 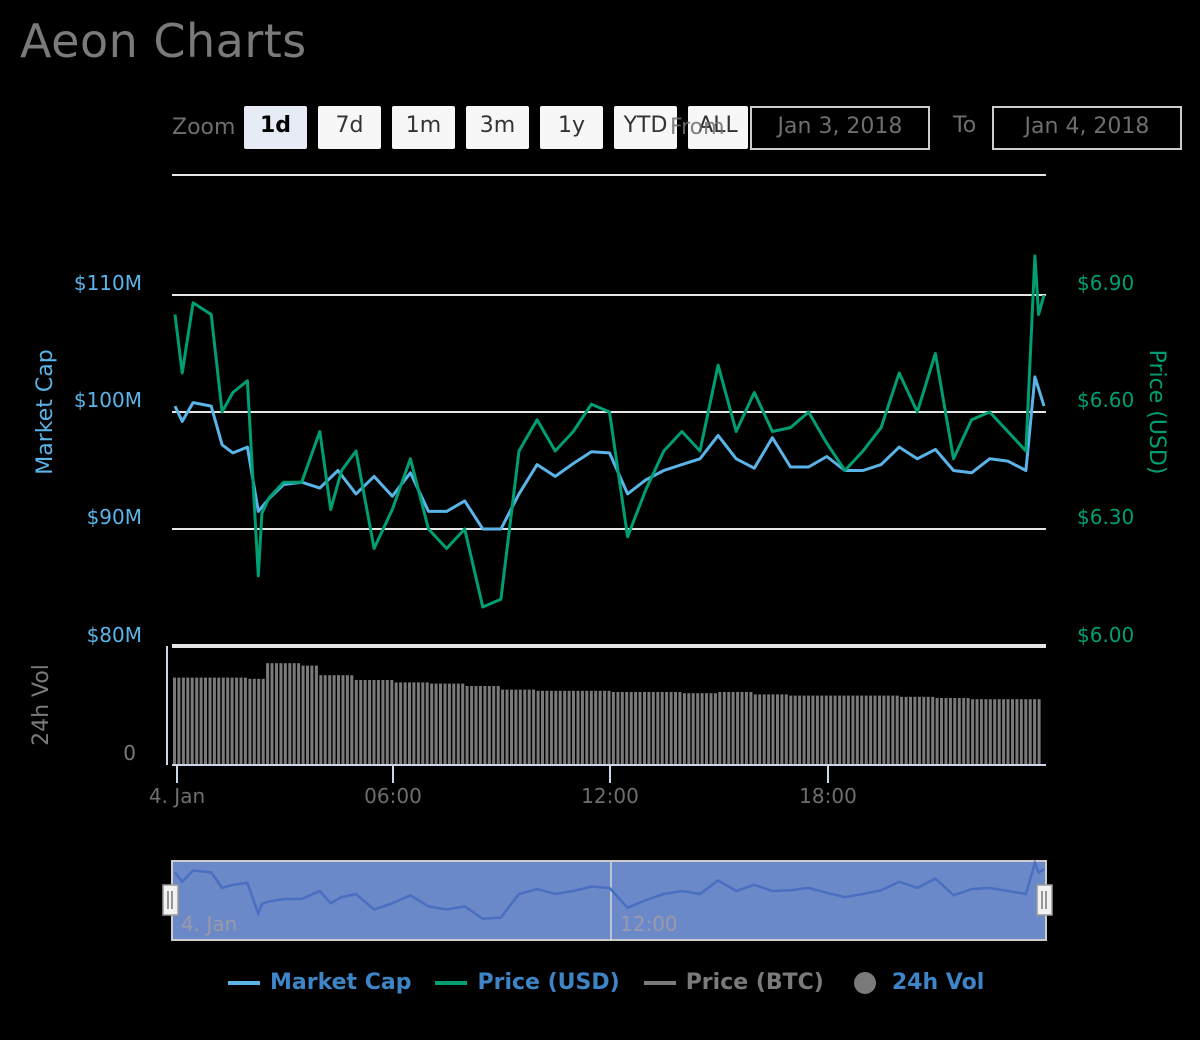 I want to click on navigator-tick-1200: 12:00, so click(x=649, y=924).